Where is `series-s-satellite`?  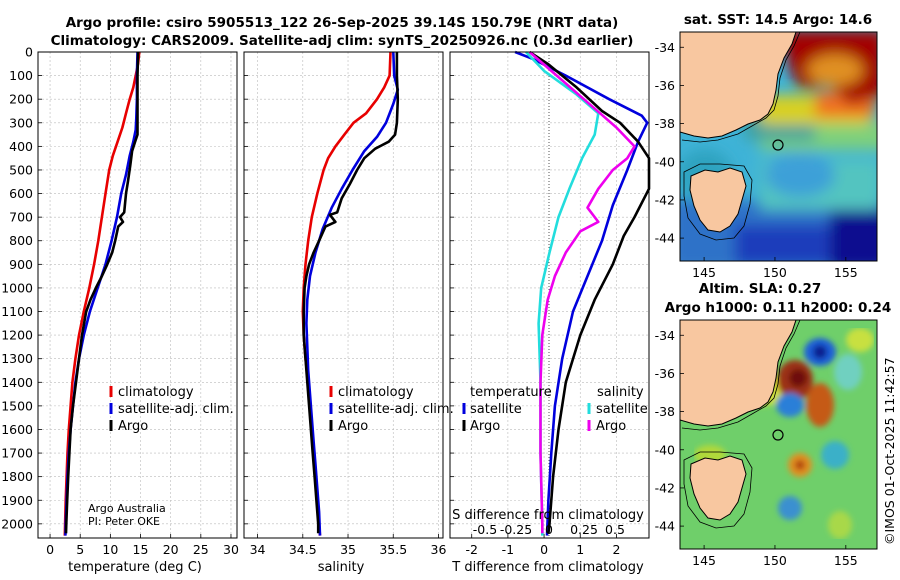
series-s-satellite is located at coordinates (562, 293).